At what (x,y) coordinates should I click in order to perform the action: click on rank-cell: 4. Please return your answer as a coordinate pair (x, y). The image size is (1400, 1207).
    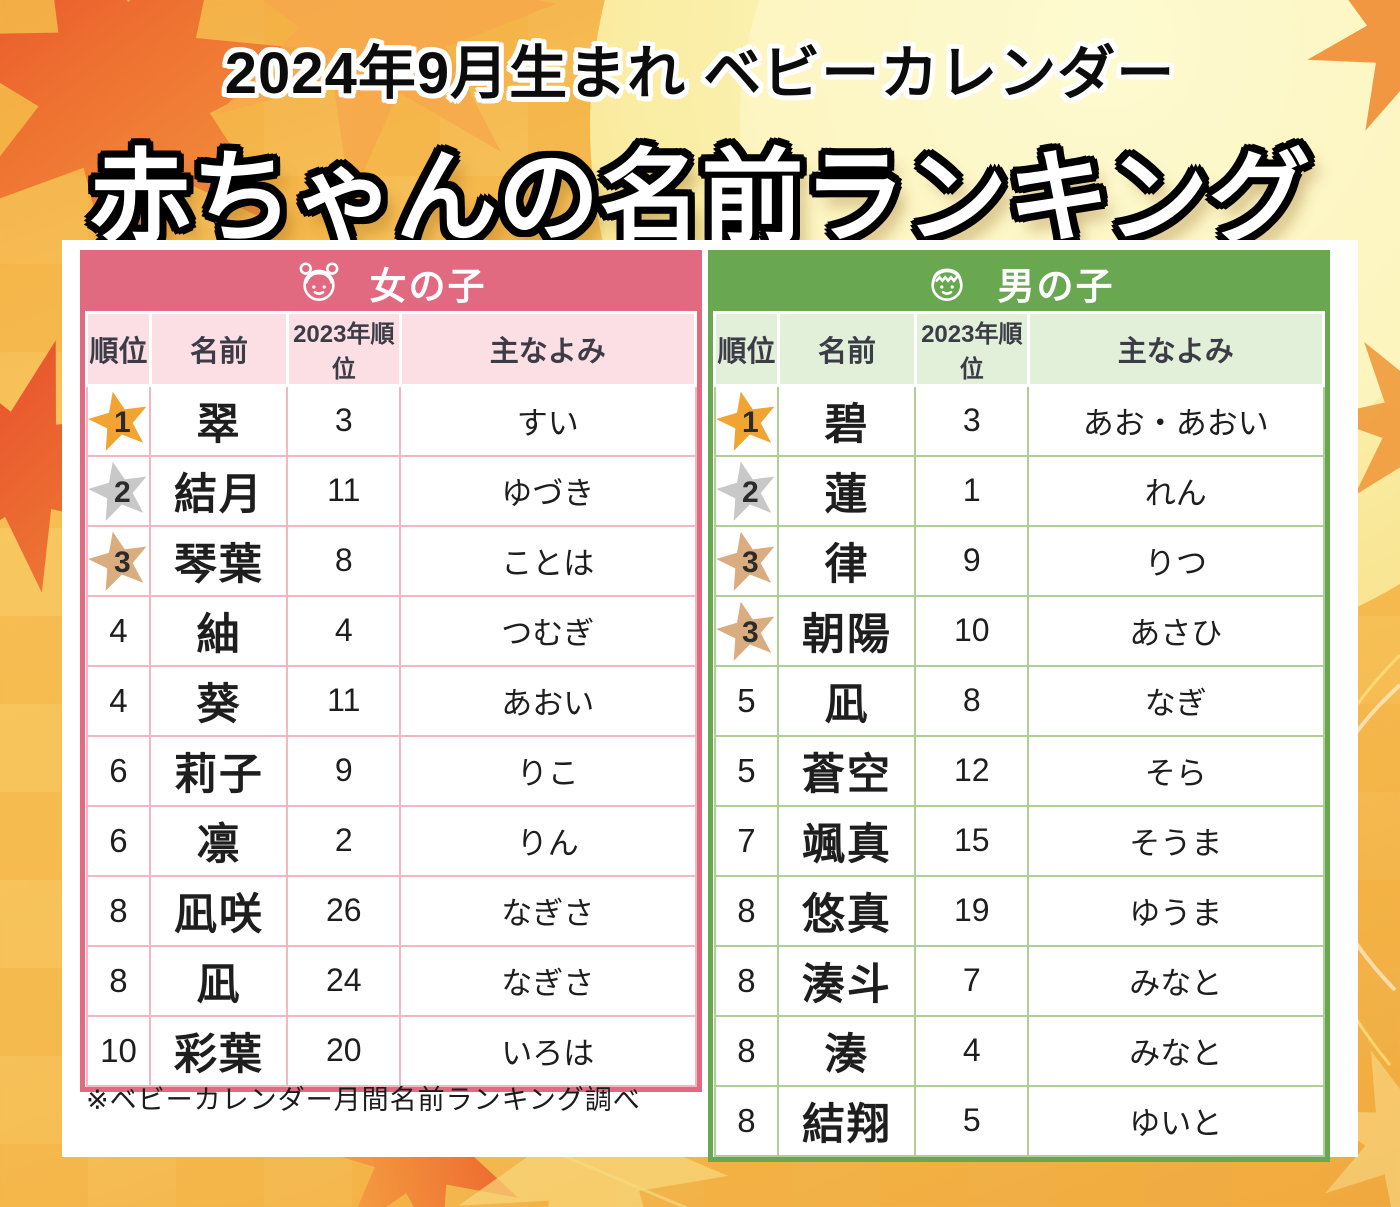
    Looking at the image, I should click on (118, 700).